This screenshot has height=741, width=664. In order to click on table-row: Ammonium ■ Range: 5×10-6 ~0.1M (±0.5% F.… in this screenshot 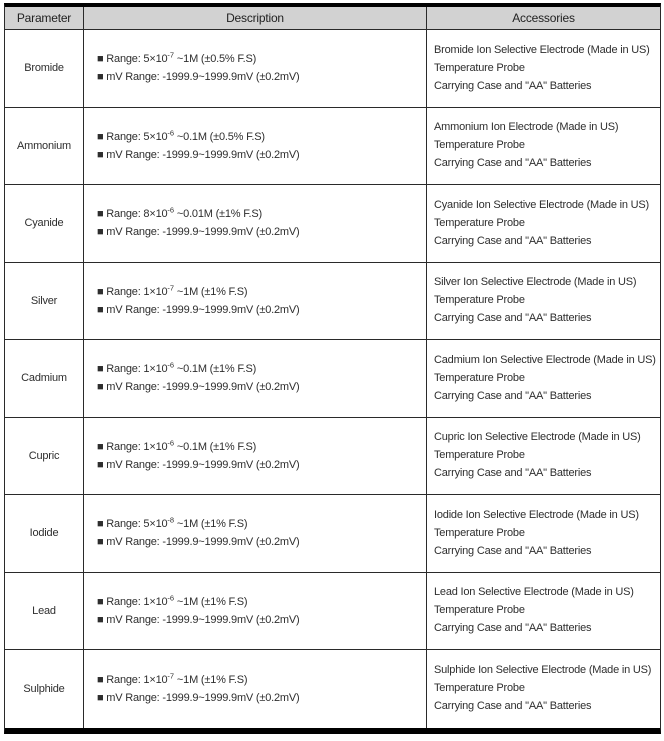, I will do `click(332, 146)`.